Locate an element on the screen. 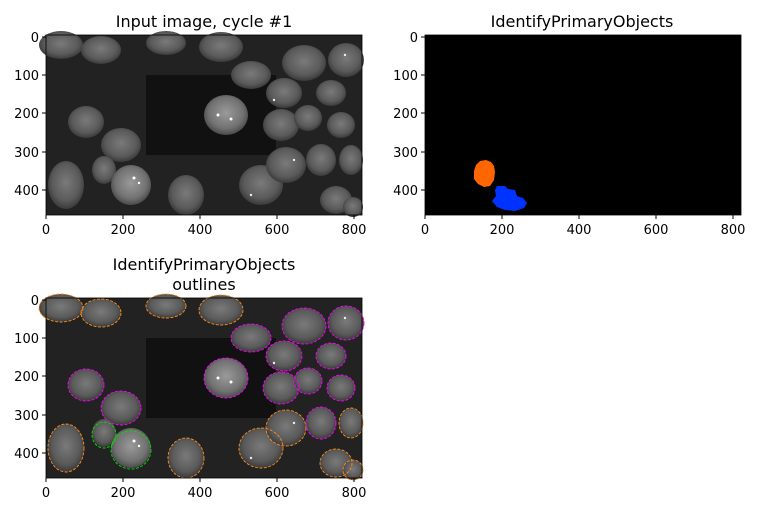 The image size is (757, 519). panel-title-line-2: outlines is located at coordinates (203, 284).